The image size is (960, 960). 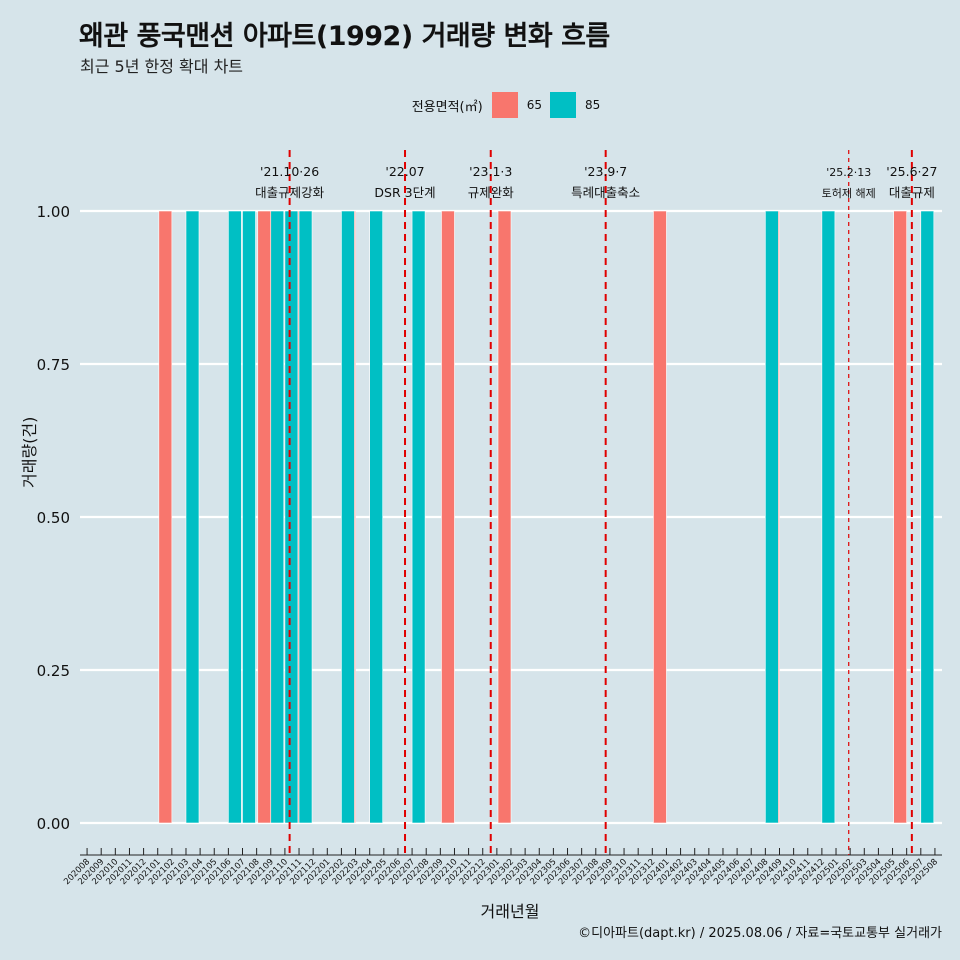 I want to click on chart-title: 왜관 풍국맨션 아파트(1992) 거래량 변화 흐름, so click(x=344, y=36).